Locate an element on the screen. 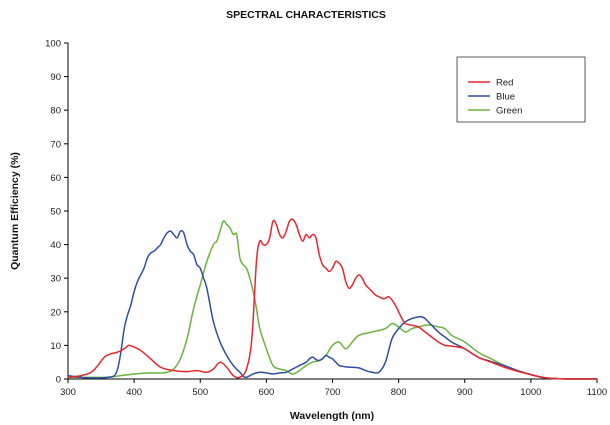 The height and width of the screenshot is (425, 610). y-ticks: 0 10 20 30 40 50 60 70 80 90 100 is located at coordinates (56, 212).